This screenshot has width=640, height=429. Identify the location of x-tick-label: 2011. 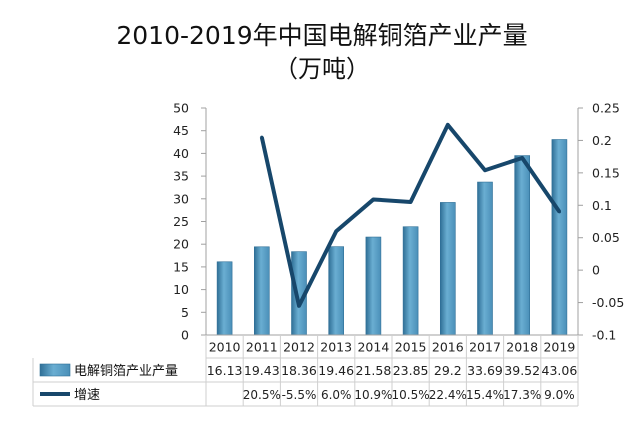
(262, 347).